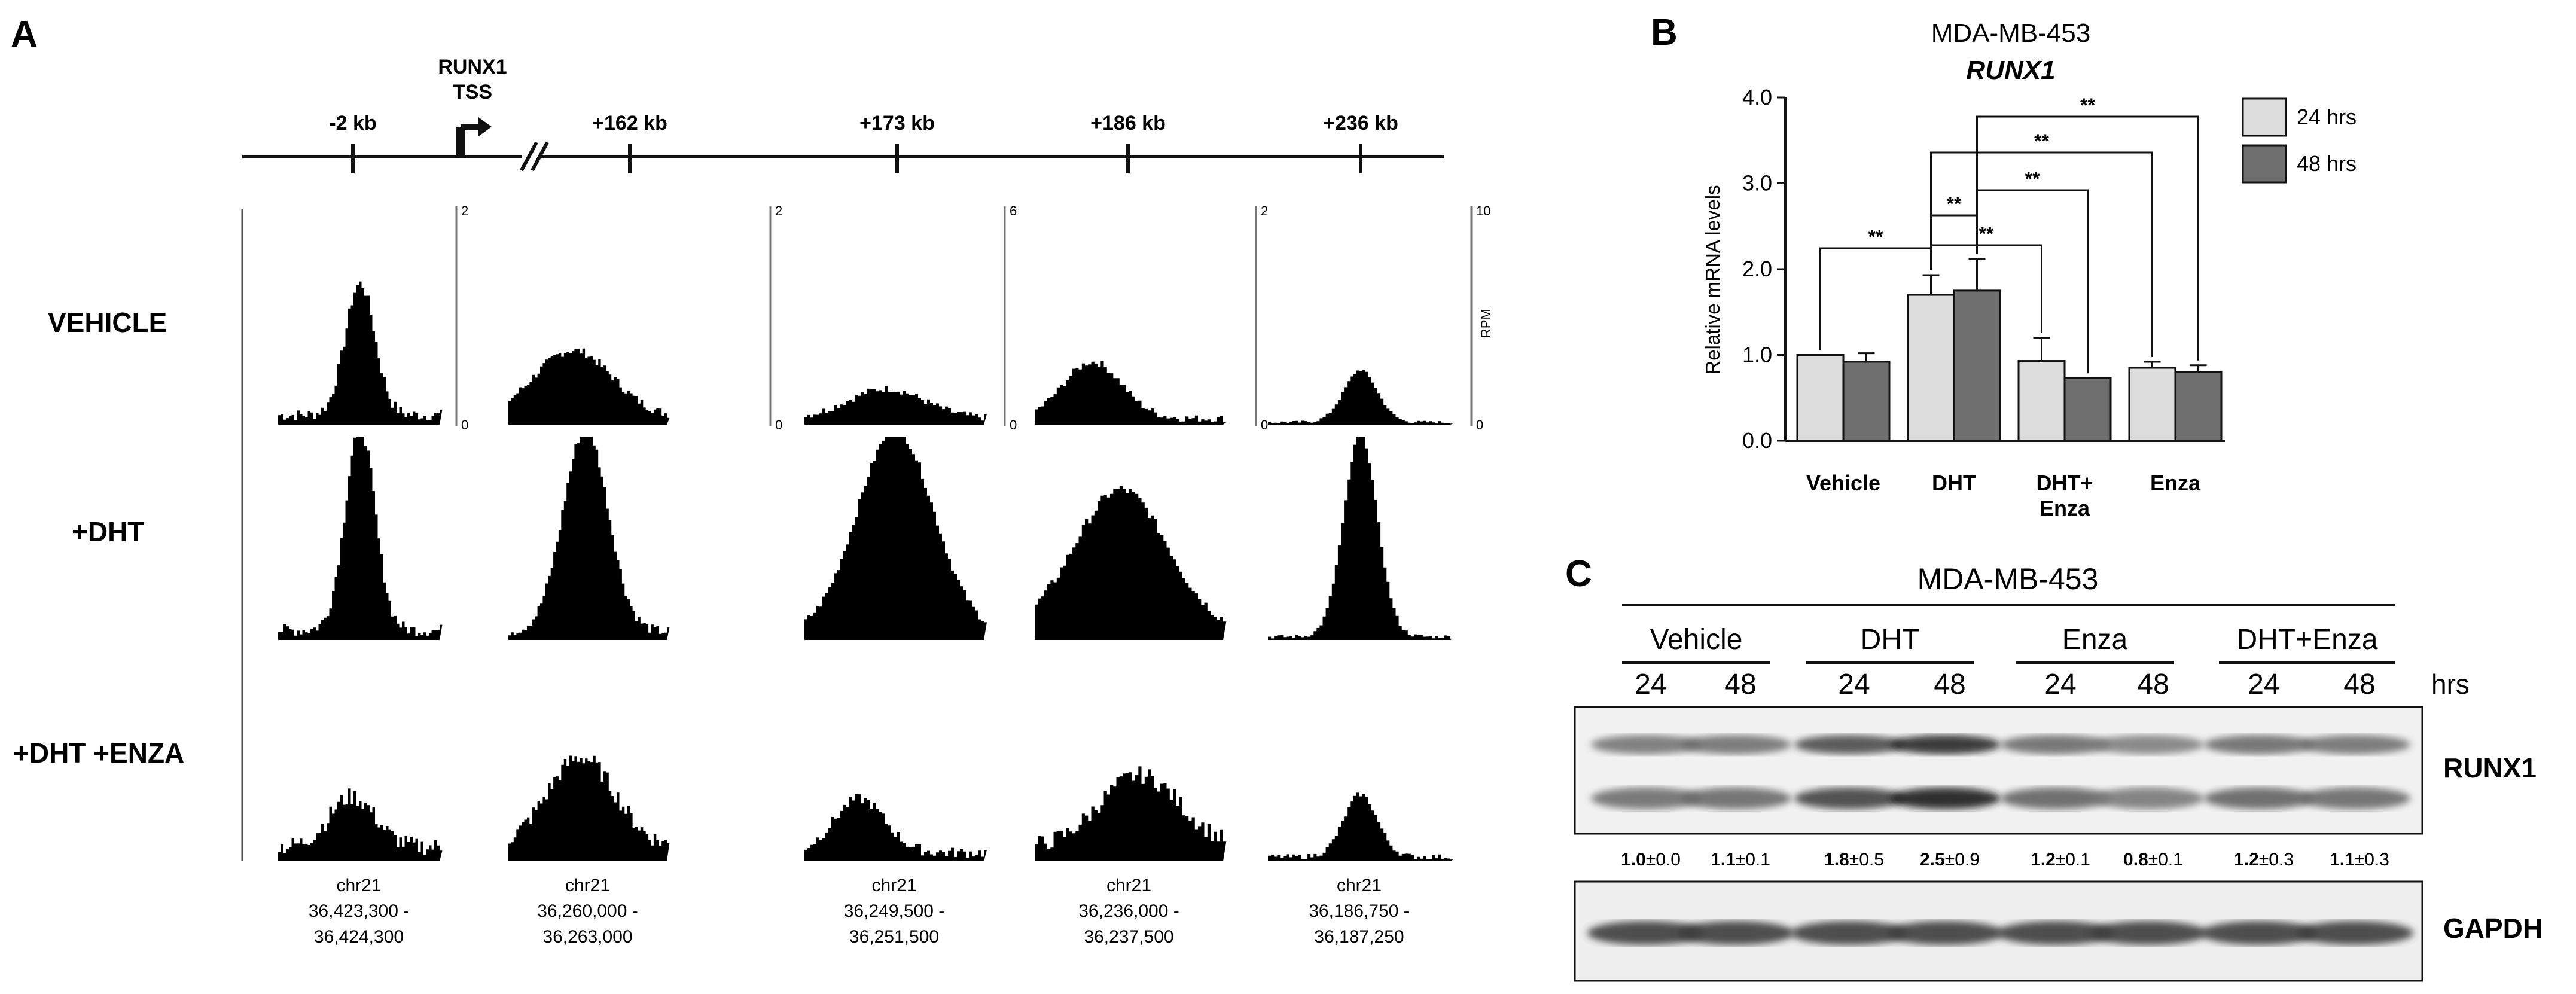  What do you see at coordinates (473, 92) in the screenshot?
I see `tss-label-line2: TSS` at bounding box center [473, 92].